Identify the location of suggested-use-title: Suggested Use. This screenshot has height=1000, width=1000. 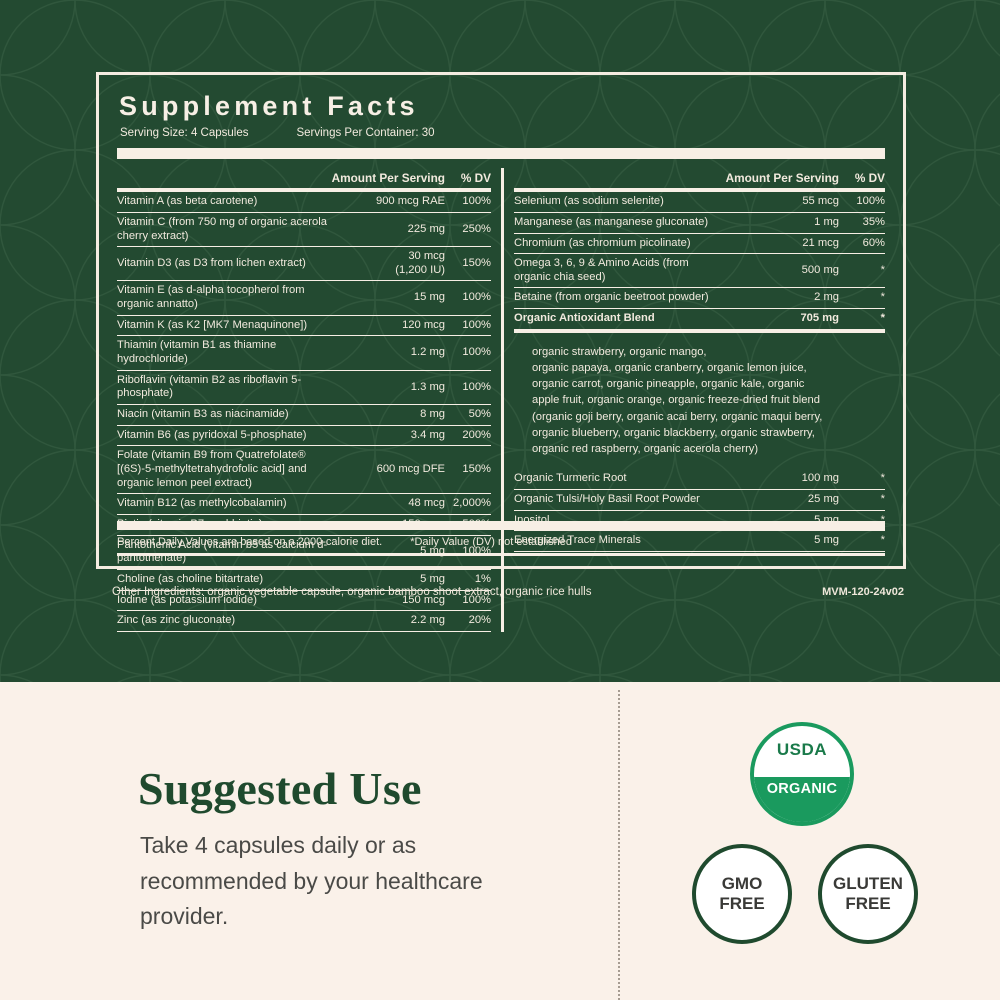
(280, 788).